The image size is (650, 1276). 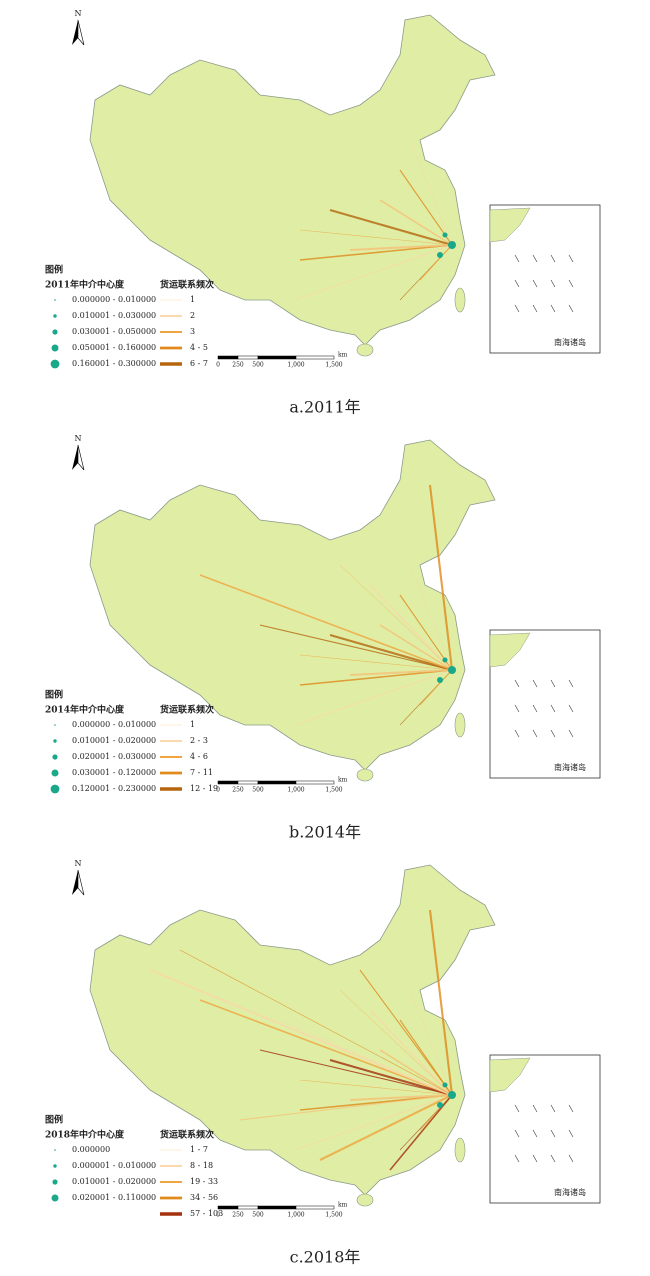 I want to click on panel-caption: a.2011年, so click(x=324, y=407).